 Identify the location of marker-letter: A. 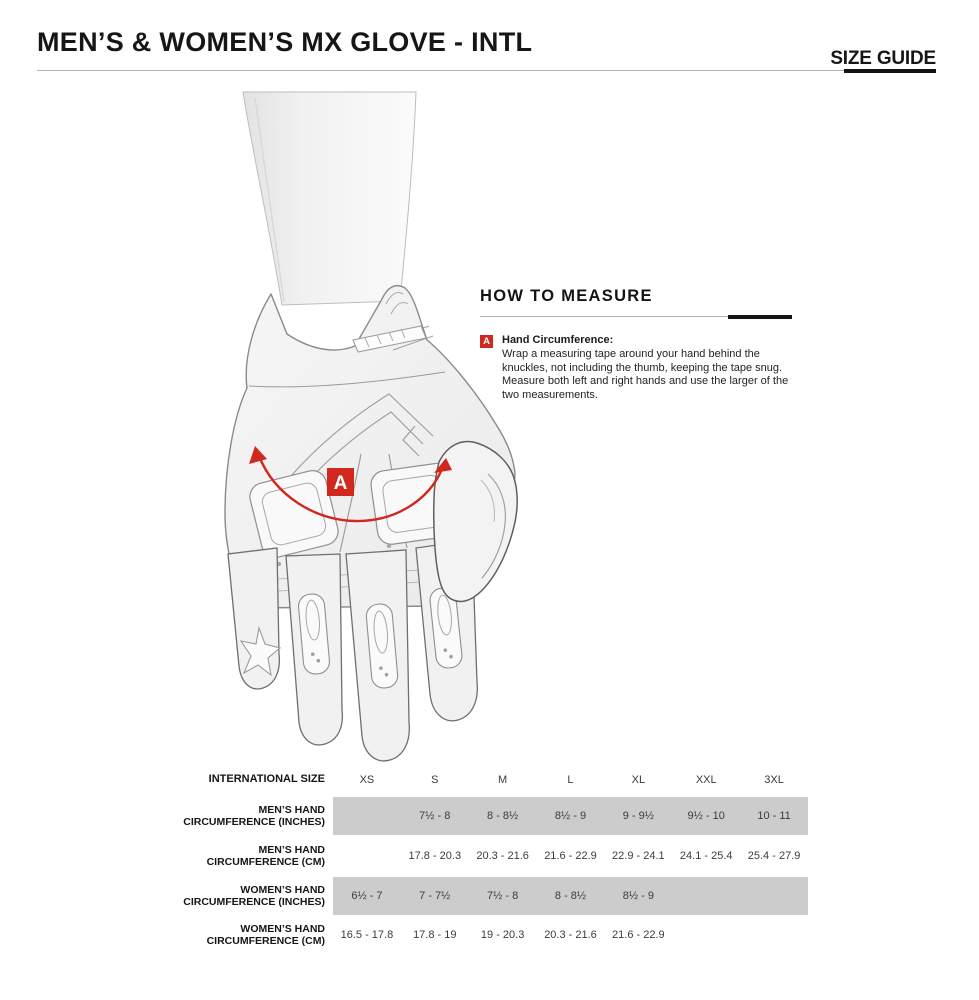
(341, 483).